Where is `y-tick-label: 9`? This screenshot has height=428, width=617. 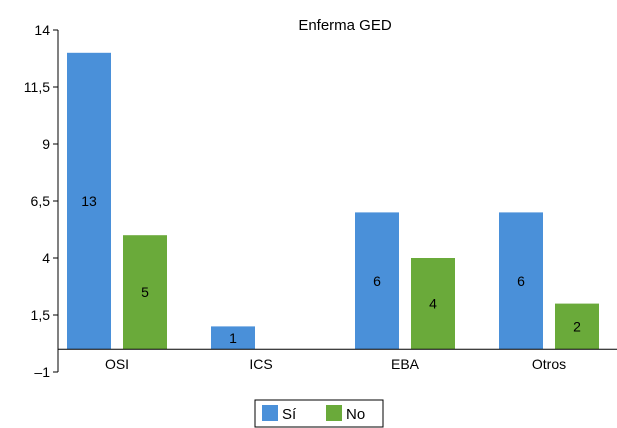
y-tick-label: 9 is located at coordinates (46, 144).